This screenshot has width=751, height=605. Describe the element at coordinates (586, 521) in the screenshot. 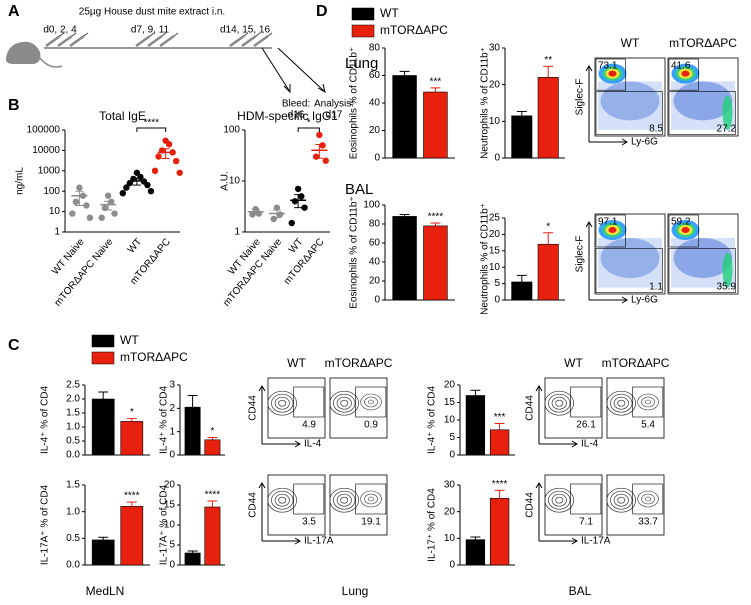

I see `gate-value: 7.1` at that location.